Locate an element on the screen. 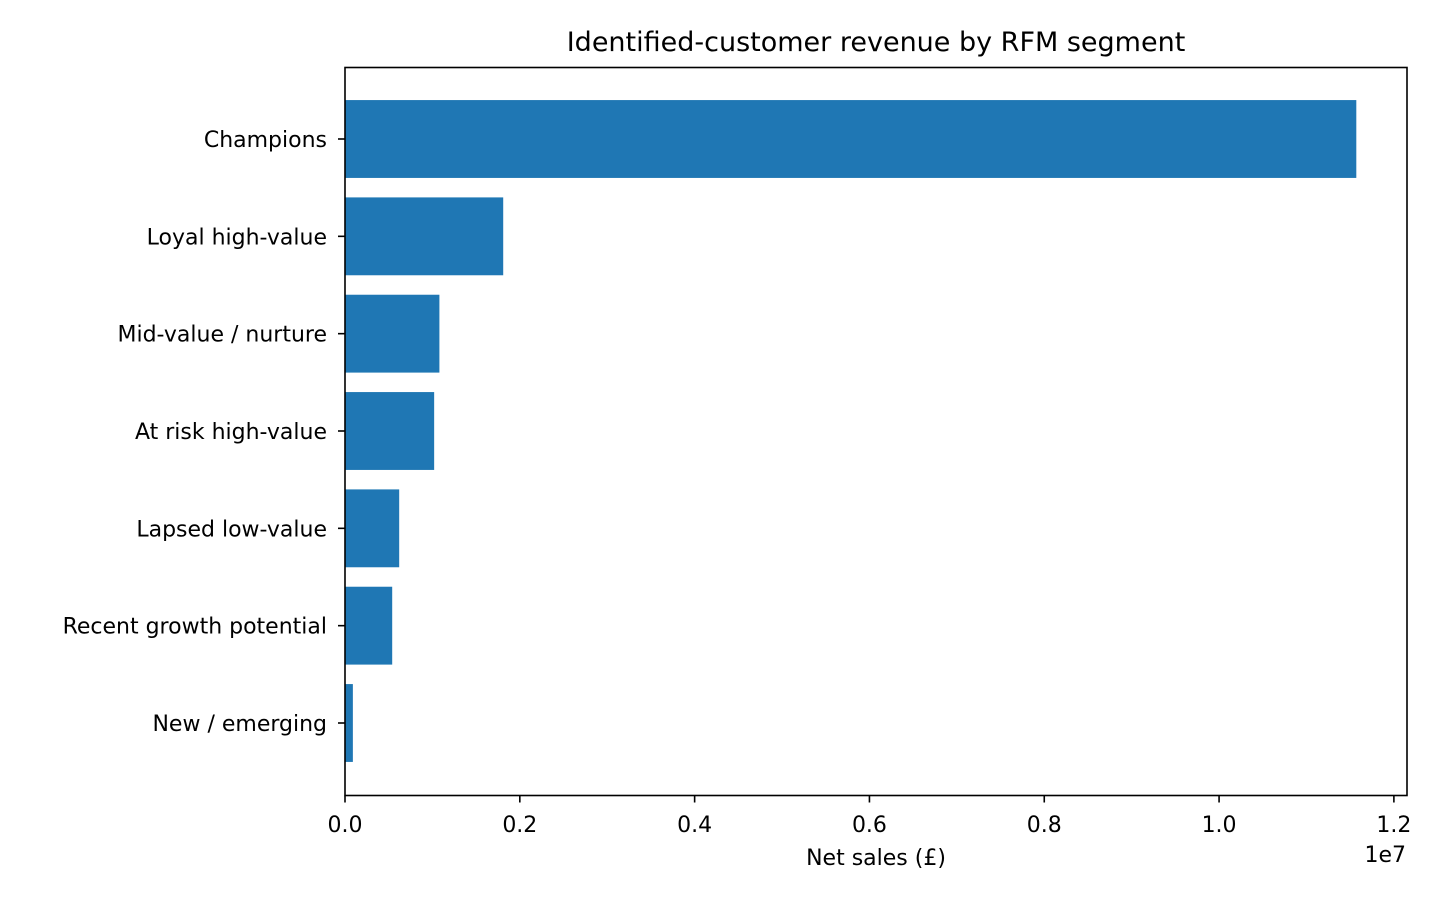 Image resolution: width=1440 pixels, height=900 pixels. x-tick-label: 0.6 is located at coordinates (869, 825).